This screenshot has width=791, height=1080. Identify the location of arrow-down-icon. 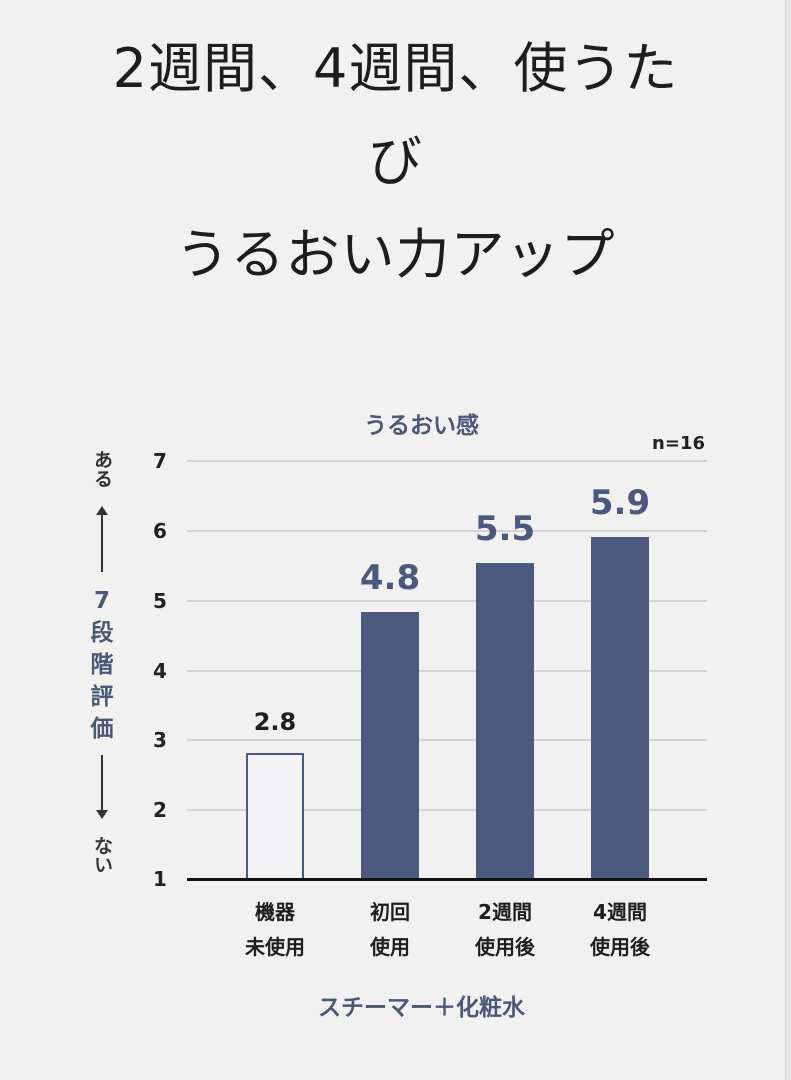
(102, 814).